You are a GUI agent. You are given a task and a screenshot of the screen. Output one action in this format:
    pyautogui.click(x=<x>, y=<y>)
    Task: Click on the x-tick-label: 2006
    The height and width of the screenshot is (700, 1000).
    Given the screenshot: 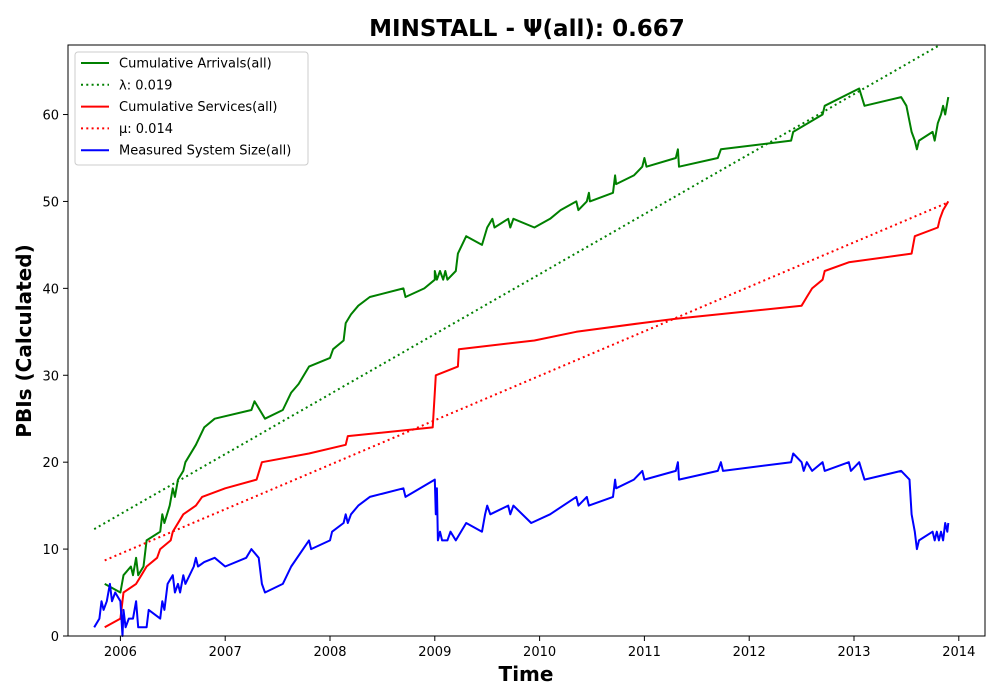 What is the action you would take?
    pyautogui.click(x=120, y=652)
    